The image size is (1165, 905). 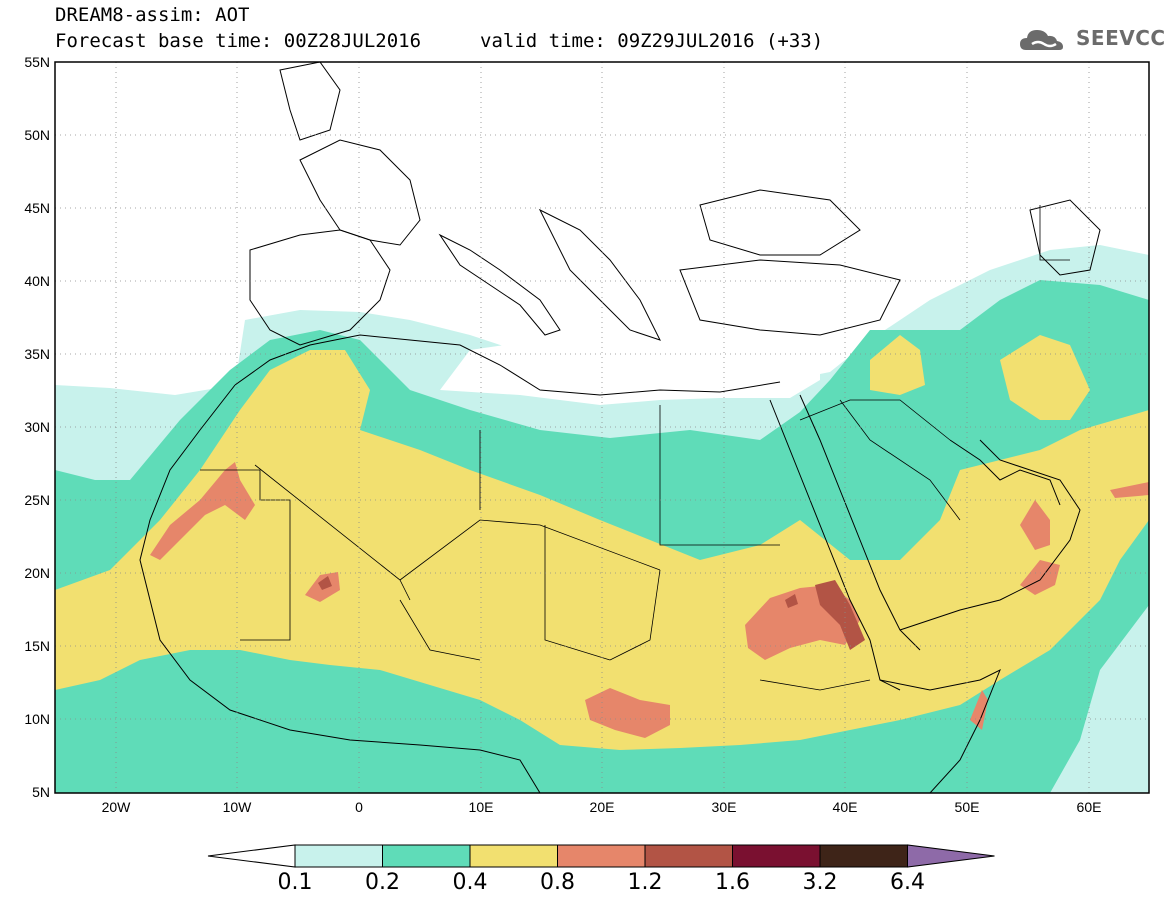 I want to click on lat-label: 15N, so click(x=37, y=646).